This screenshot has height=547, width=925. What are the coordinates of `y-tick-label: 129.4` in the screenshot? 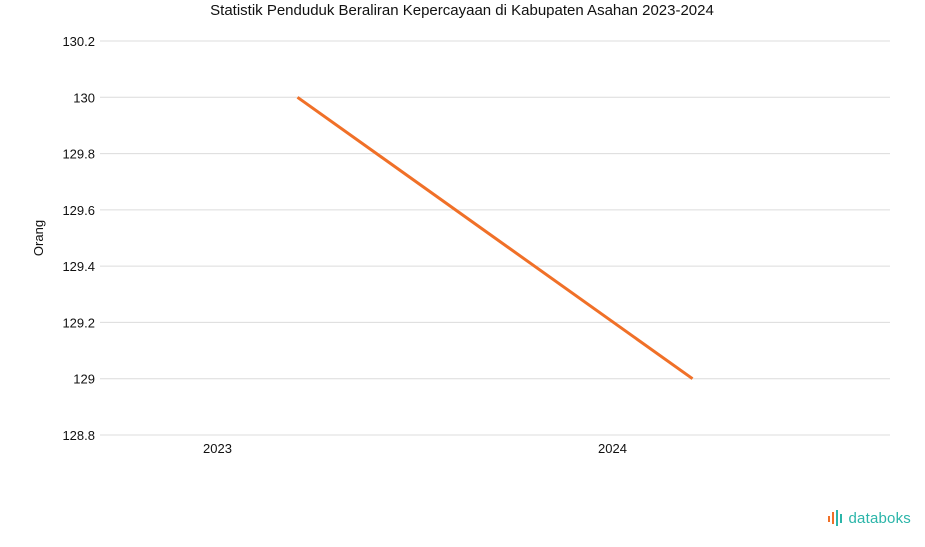 It's located at (78, 266).